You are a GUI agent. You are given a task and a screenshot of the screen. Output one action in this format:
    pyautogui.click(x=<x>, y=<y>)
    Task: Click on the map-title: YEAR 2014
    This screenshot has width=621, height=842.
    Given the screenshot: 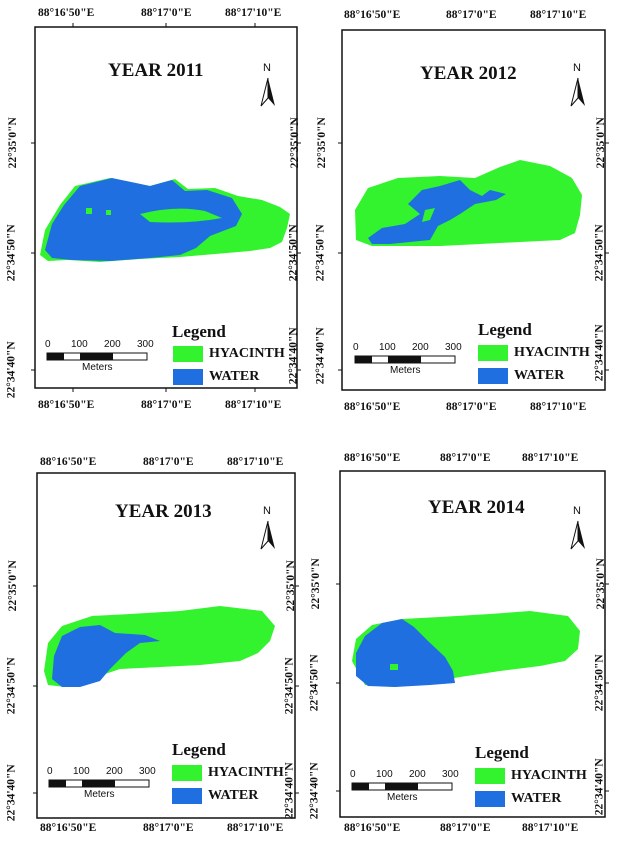 What is the action you would take?
    pyautogui.click(x=476, y=507)
    